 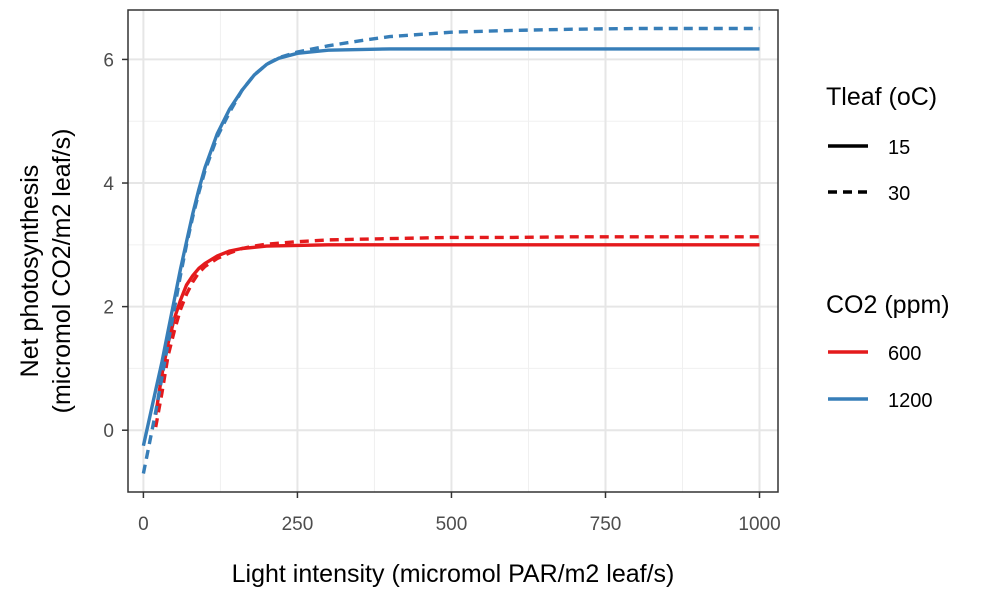 What do you see at coordinates (888, 247) in the screenshot?
I see `legend: Tleaf (oC) 15 30 CO2 (ppm) 600 1200` at bounding box center [888, 247].